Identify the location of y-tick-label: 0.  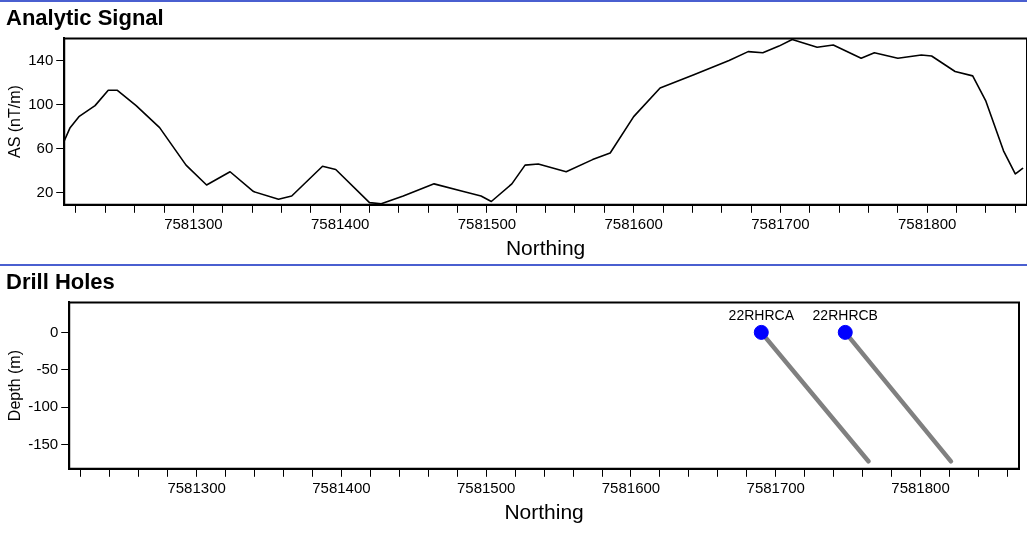
(54, 331).